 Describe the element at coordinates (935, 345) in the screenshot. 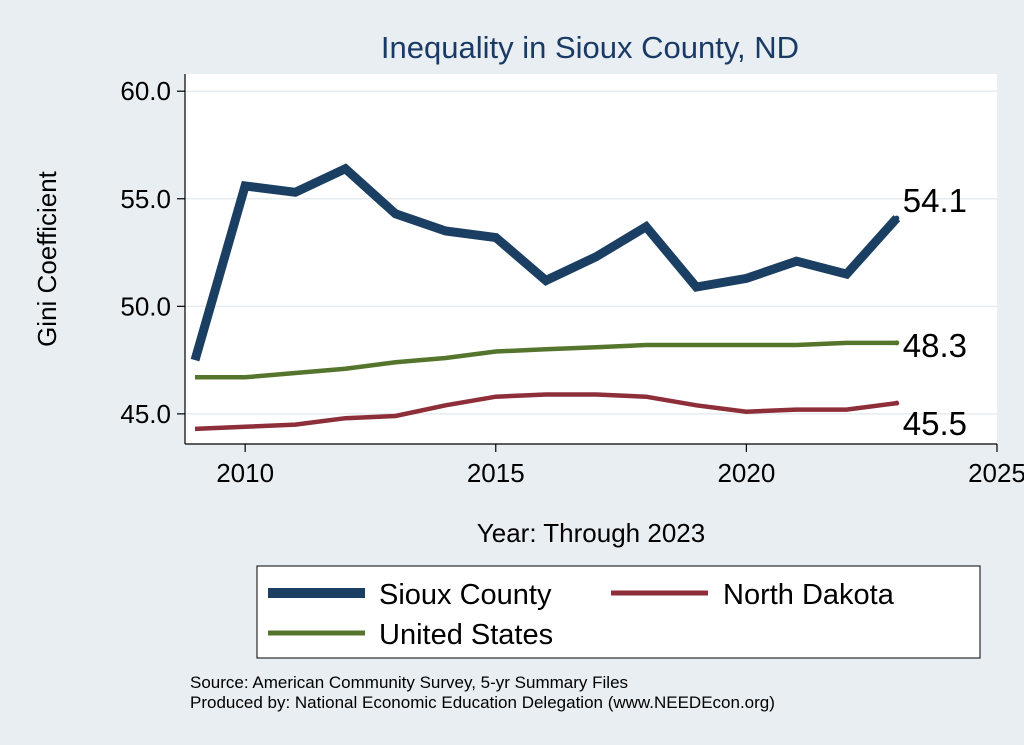

I see `end-label-united-states: 48.3` at that location.